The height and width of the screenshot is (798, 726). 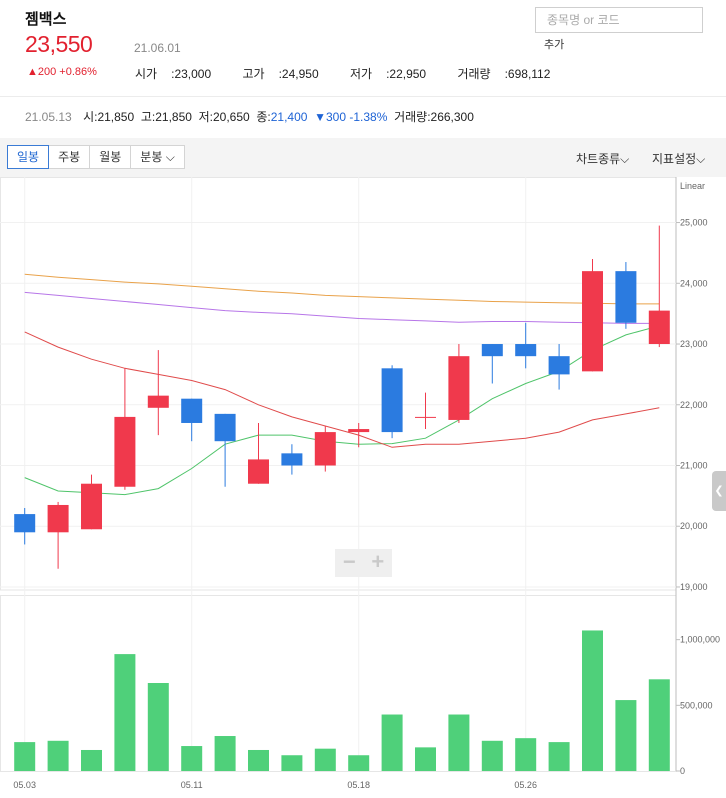 What do you see at coordinates (28, 157) in the screenshot?
I see `tab-daily: 일봉` at bounding box center [28, 157].